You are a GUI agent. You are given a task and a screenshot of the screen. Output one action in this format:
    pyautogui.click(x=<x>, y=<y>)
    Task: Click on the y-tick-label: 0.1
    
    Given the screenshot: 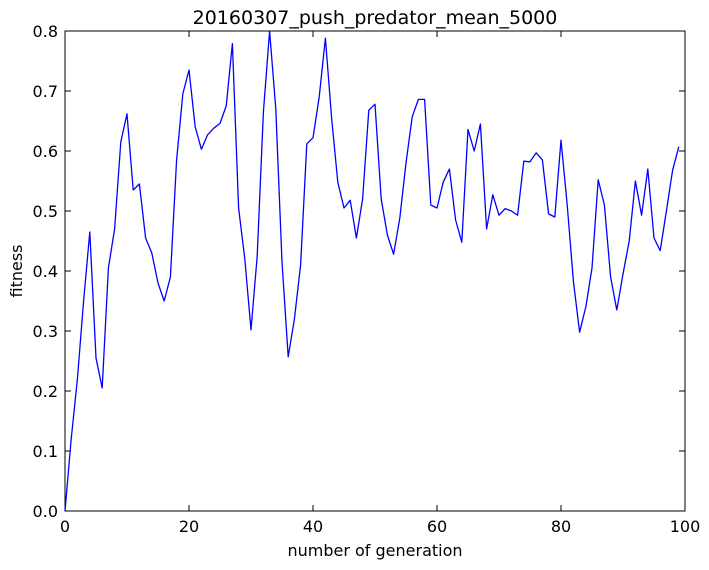 What is the action you would take?
    pyautogui.click(x=45, y=451)
    